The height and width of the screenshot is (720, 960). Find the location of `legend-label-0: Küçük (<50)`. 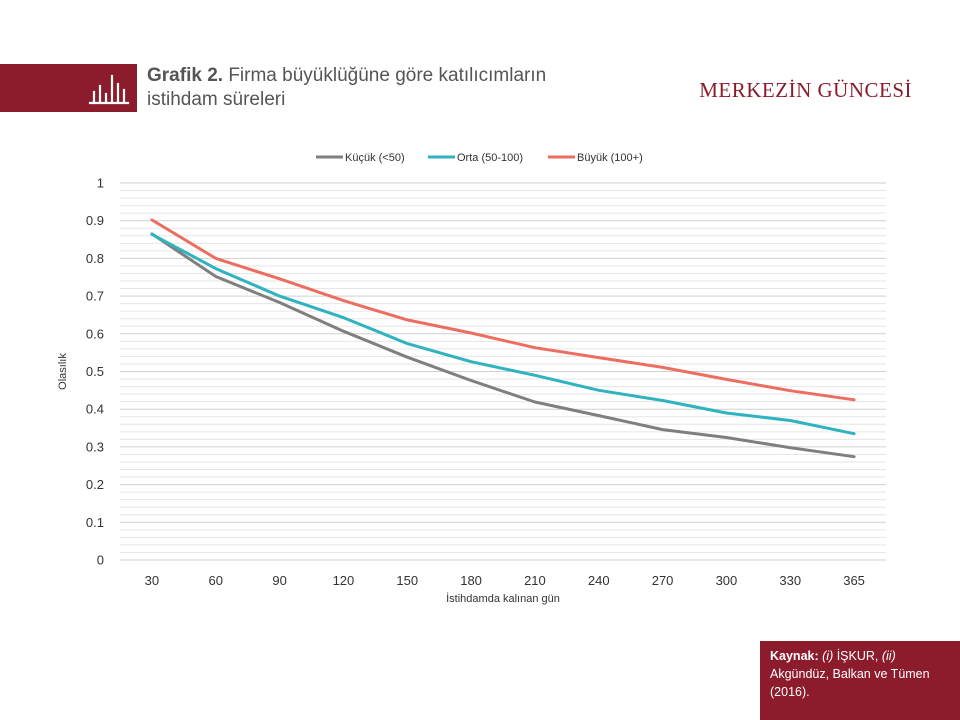

legend-label-0: Küçük (<50) is located at coordinates (375, 158).